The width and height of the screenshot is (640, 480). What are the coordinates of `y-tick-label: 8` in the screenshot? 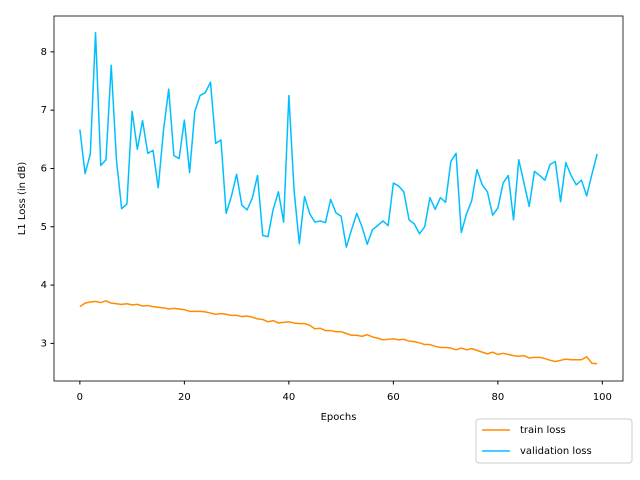 It's located at (44, 52).